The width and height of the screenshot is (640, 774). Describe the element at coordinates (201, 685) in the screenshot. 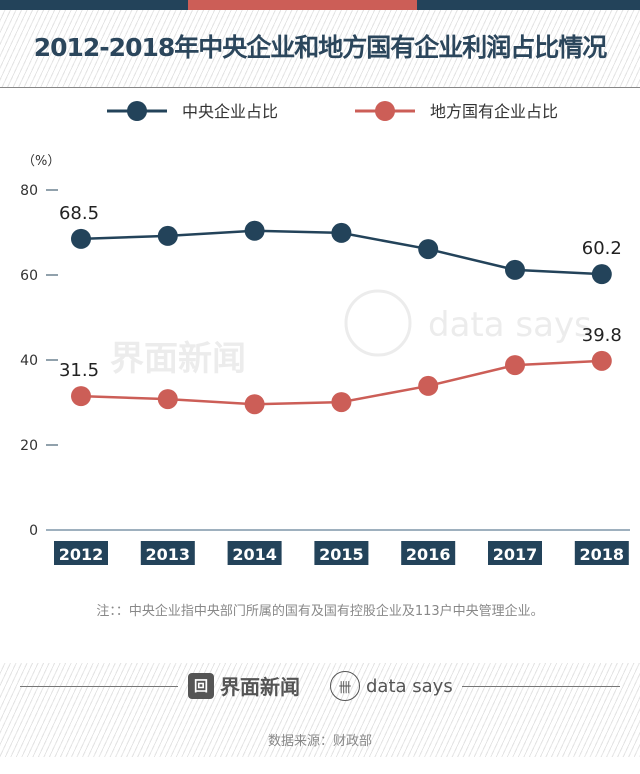

I see `jiemian-icon: 回` at that location.